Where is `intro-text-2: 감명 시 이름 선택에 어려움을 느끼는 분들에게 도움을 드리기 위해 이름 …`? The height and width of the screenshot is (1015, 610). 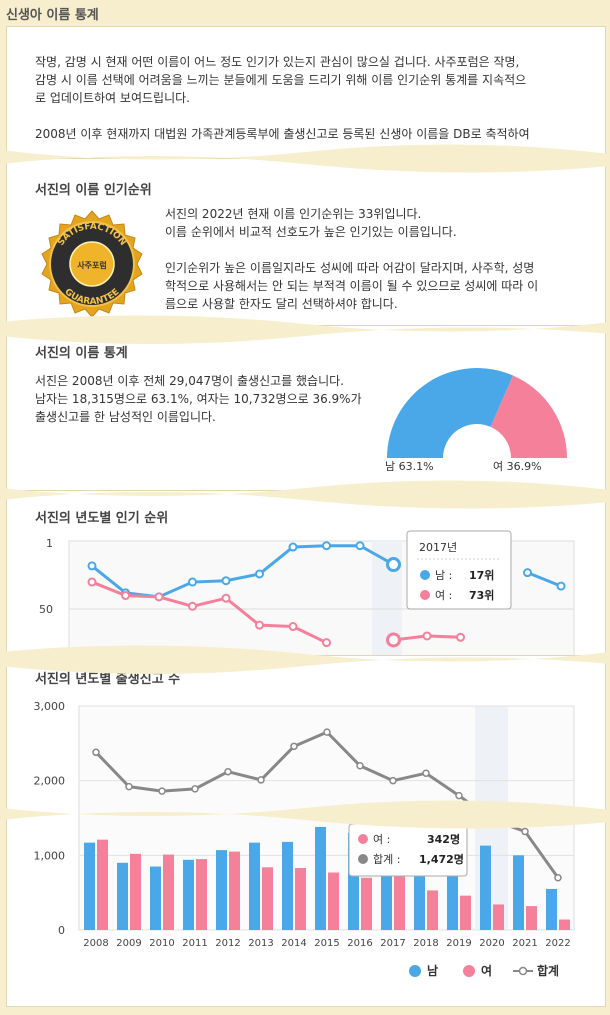 intro-text-2: 감명 시 이름 선택에 어려움을 느끼는 분들에게 도움을 드리기 위해 이름 … is located at coordinates (281, 80).